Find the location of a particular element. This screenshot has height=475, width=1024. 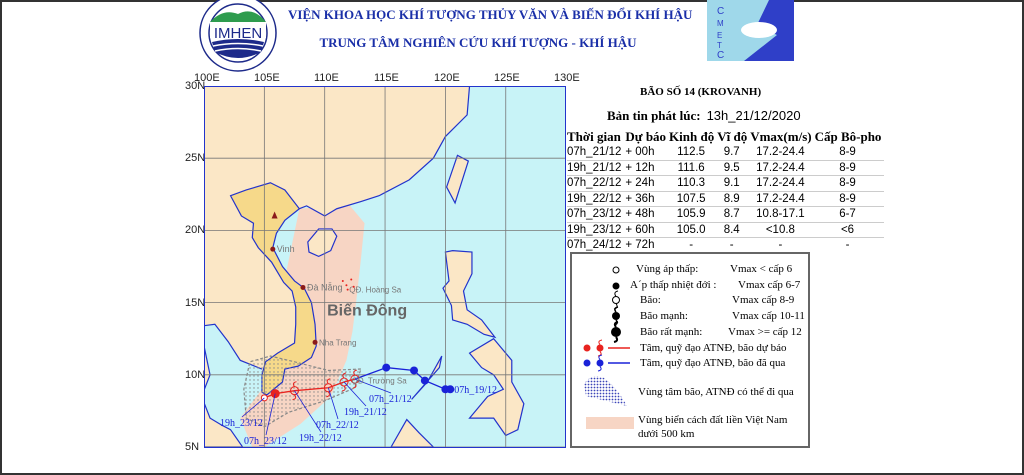

legend-zone-2: dưới 500 km is located at coordinates (666, 434).